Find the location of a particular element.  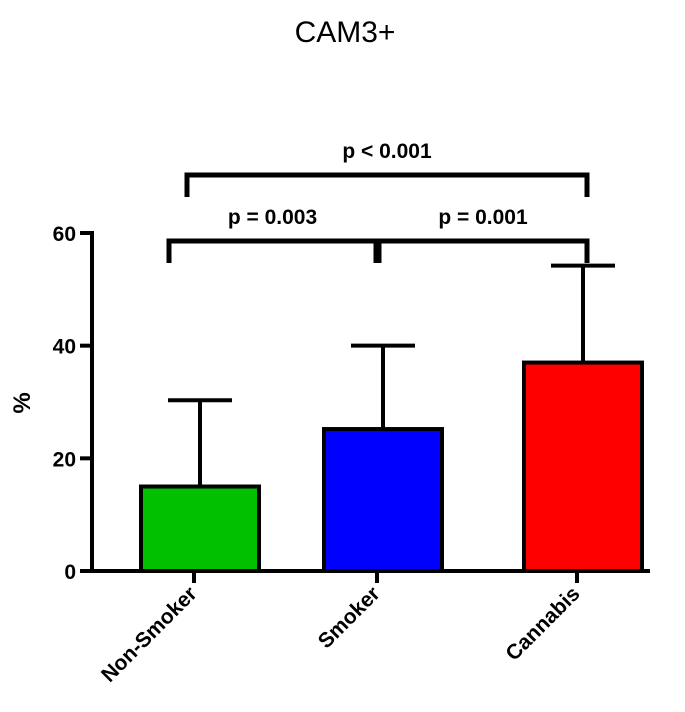

y-axis-label: % is located at coordinates (22, 402).